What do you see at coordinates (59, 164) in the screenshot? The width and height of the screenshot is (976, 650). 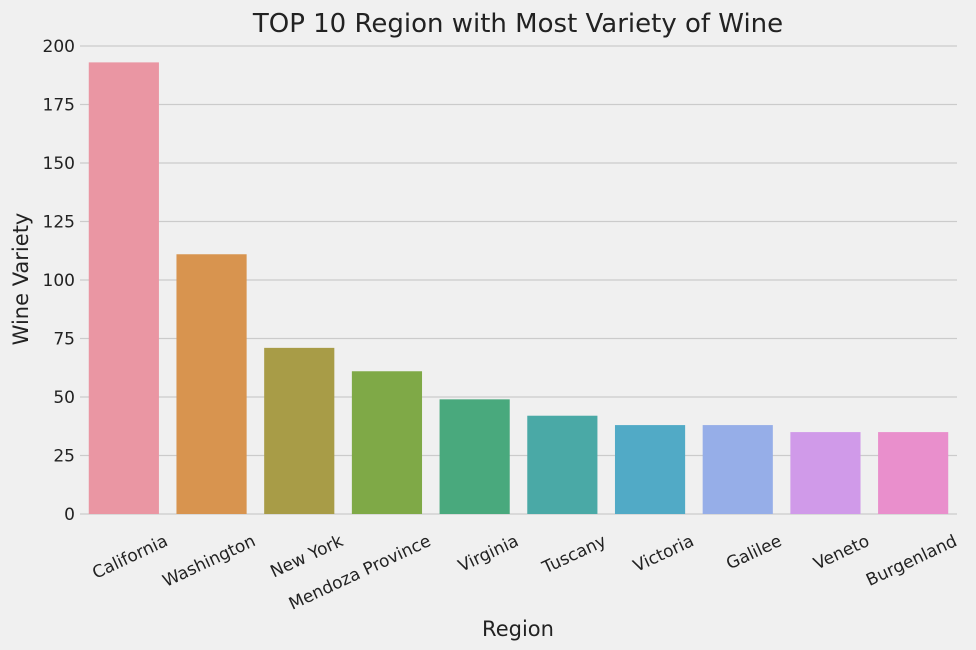 I see `y-tick-label: 150` at bounding box center [59, 164].